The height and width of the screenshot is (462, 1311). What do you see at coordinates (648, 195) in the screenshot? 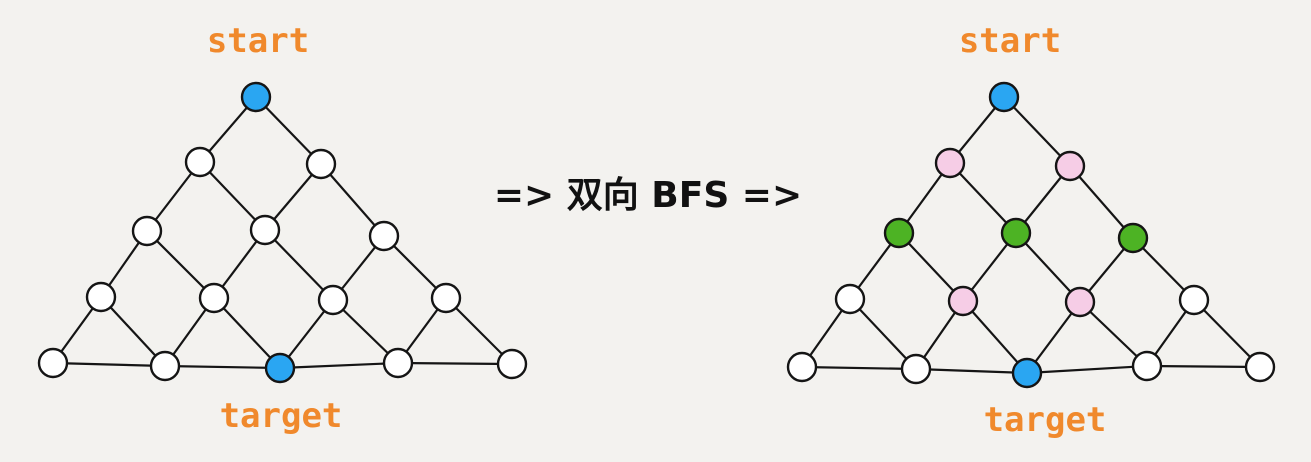
I see `middle-bidirectional-bfs-label: => 双向 BFS =>` at bounding box center [648, 195].